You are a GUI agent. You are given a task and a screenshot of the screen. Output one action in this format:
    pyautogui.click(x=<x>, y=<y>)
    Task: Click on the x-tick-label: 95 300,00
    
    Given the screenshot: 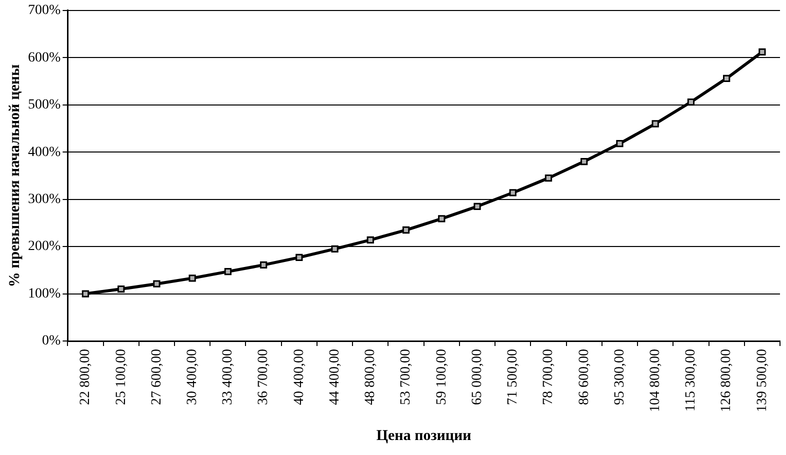 What is the action you would take?
    pyautogui.click(x=620, y=377)
    